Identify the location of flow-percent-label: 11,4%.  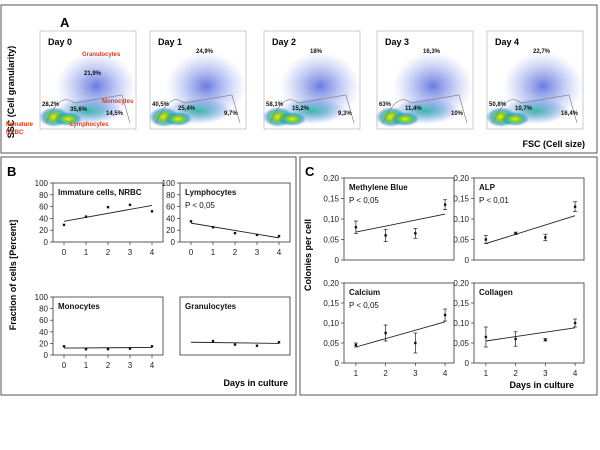
(413, 109).